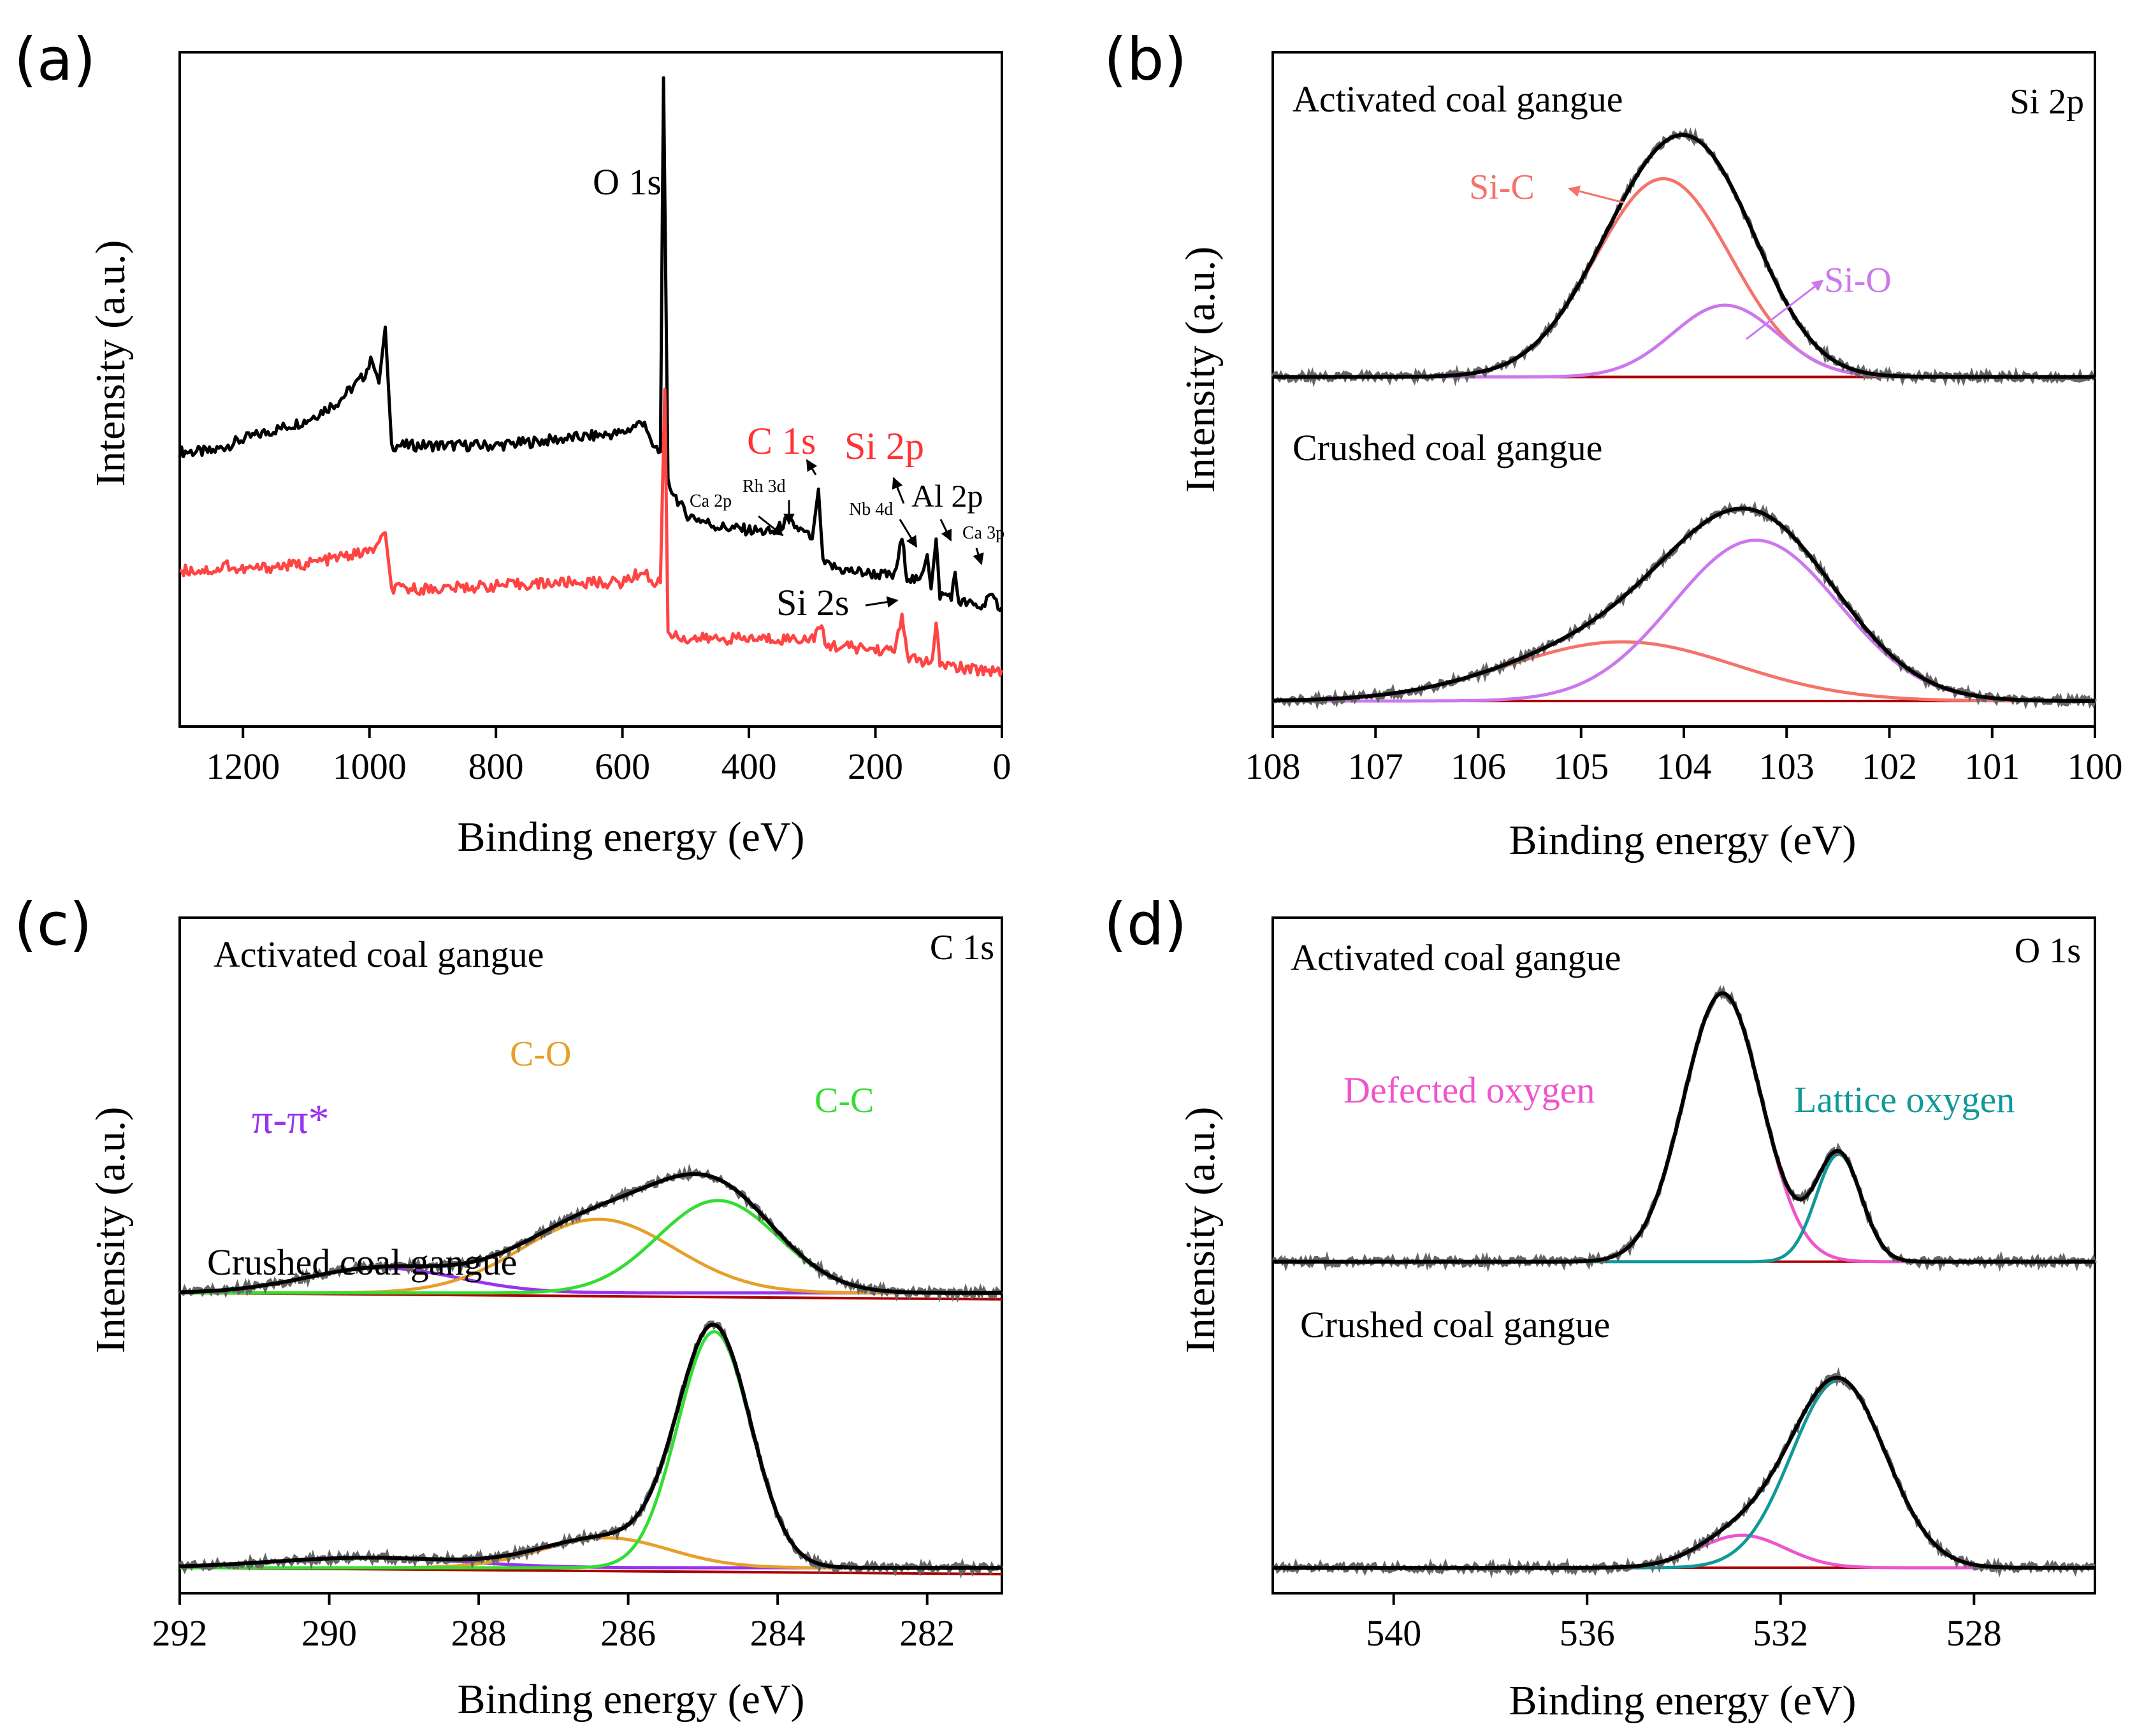 This screenshot has width=2137, height=1736. What do you see at coordinates (1458, 99) in the screenshot?
I see `group-label-b-activated: Activated coal gangue` at bounding box center [1458, 99].